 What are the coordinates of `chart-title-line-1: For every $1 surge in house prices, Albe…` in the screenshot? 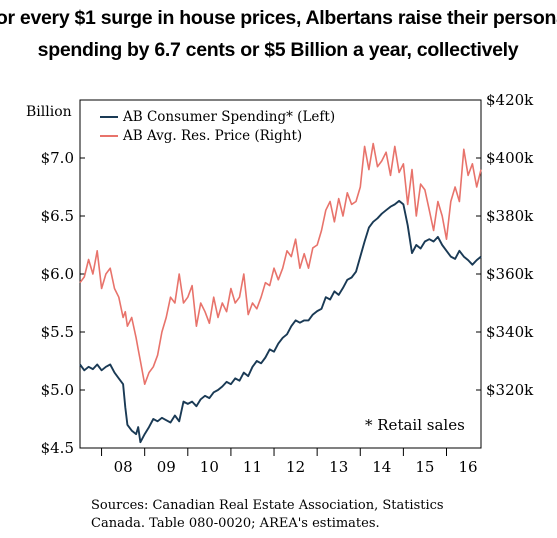 It's located at (278, 18).